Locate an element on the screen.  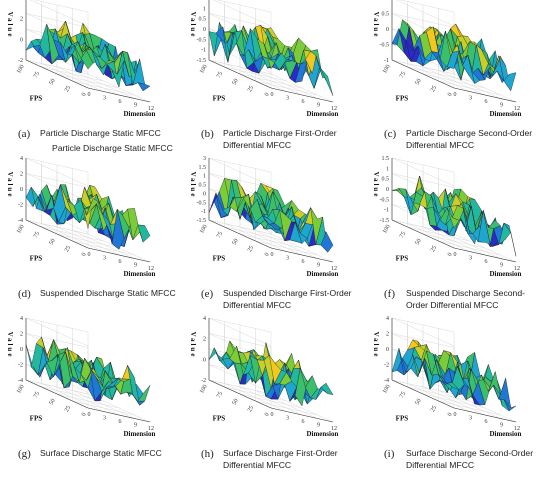
subfigure-letter: (f) is located at coordinates (389, 294).